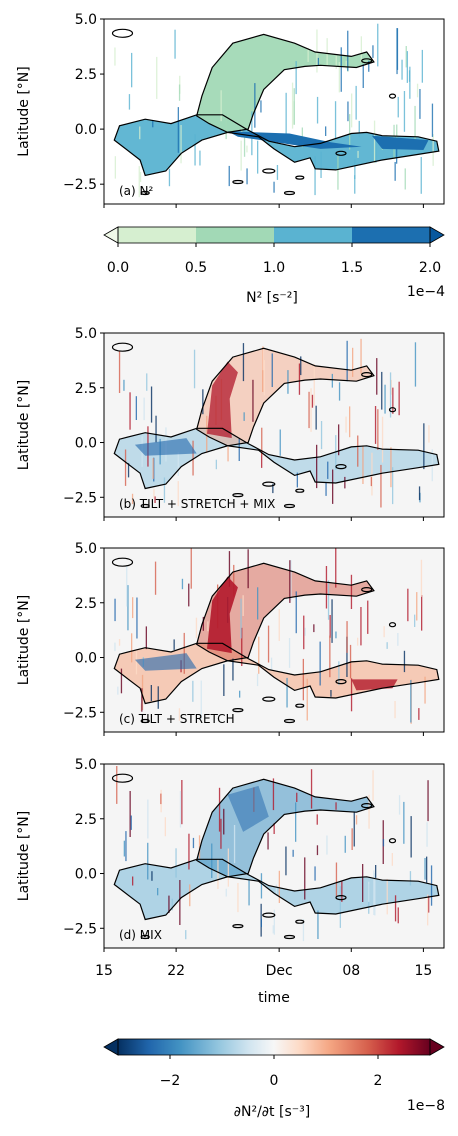 This screenshot has height=1136, width=458. What do you see at coordinates (24, 856) in the screenshot?
I see `panel-d-ylabel: Latitude [°N]` at bounding box center [24, 856].